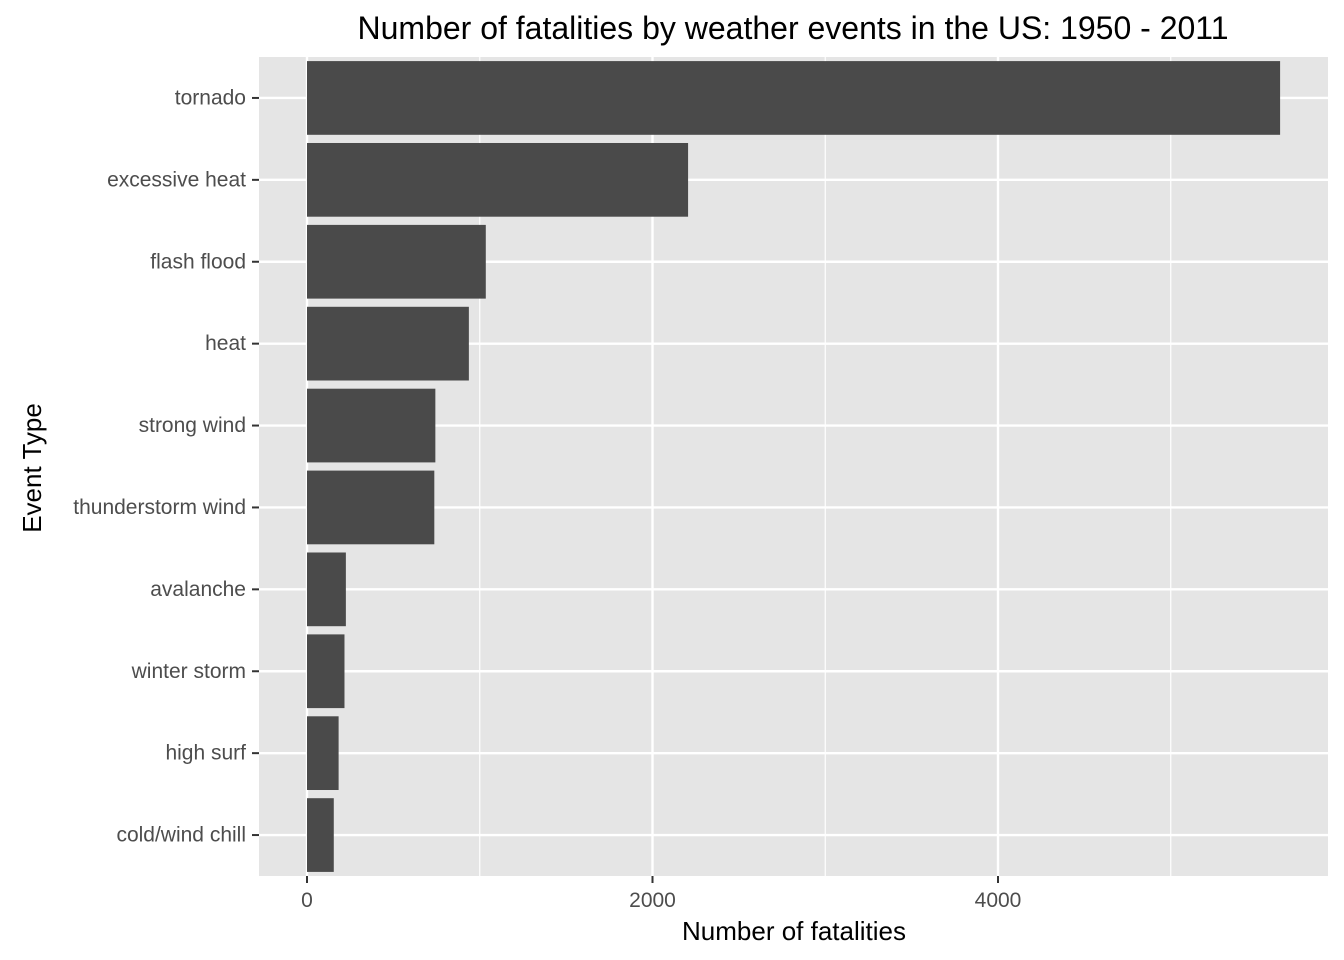  What do you see at coordinates (188, 671) in the screenshot?
I see `y-tick-label: winter storm` at bounding box center [188, 671].